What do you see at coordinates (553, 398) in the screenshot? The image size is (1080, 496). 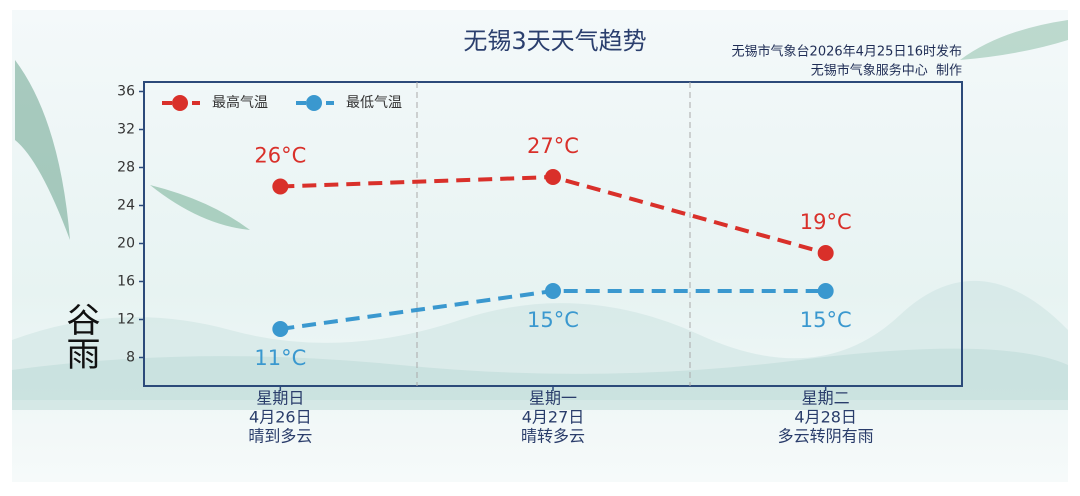 I see `x-tick-label: 星期一` at bounding box center [553, 398].